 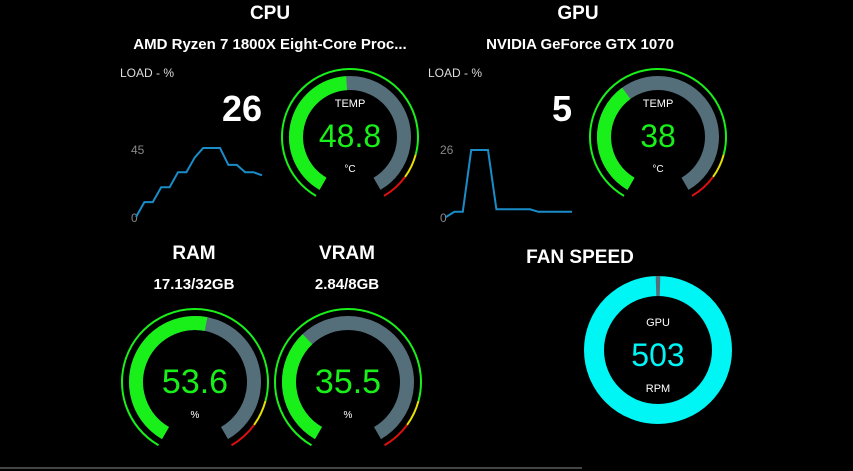 I want to click on vram-gauge: 35.5 %, so click(x=348, y=377).